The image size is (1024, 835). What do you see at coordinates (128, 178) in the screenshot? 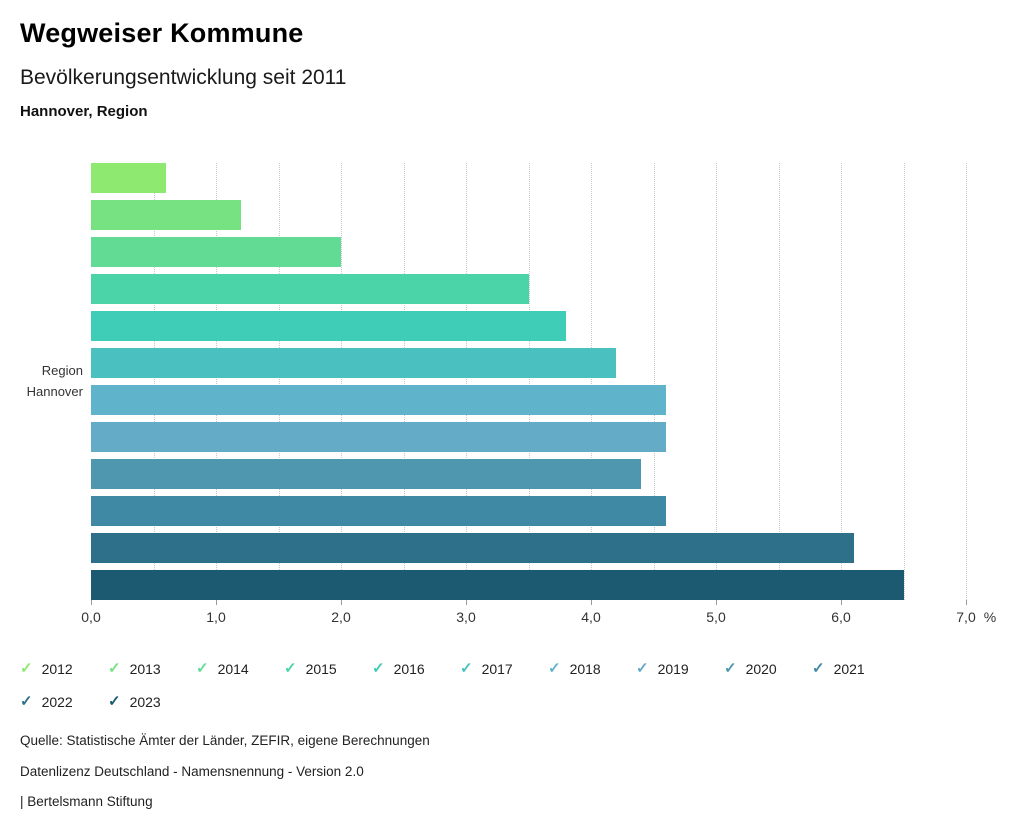
I see `bar-2012` at bounding box center [128, 178].